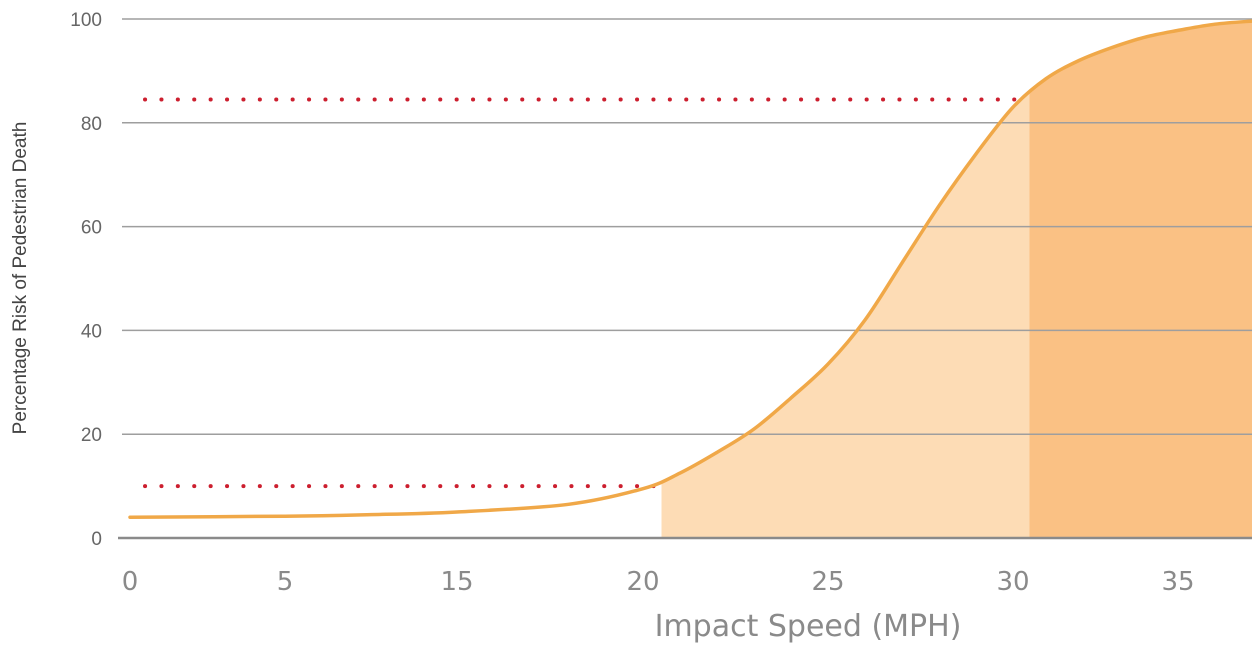 The width and height of the screenshot is (1252, 646). Describe the element at coordinates (827, 582) in the screenshot. I see `x-tick-label-4: 25` at that location.